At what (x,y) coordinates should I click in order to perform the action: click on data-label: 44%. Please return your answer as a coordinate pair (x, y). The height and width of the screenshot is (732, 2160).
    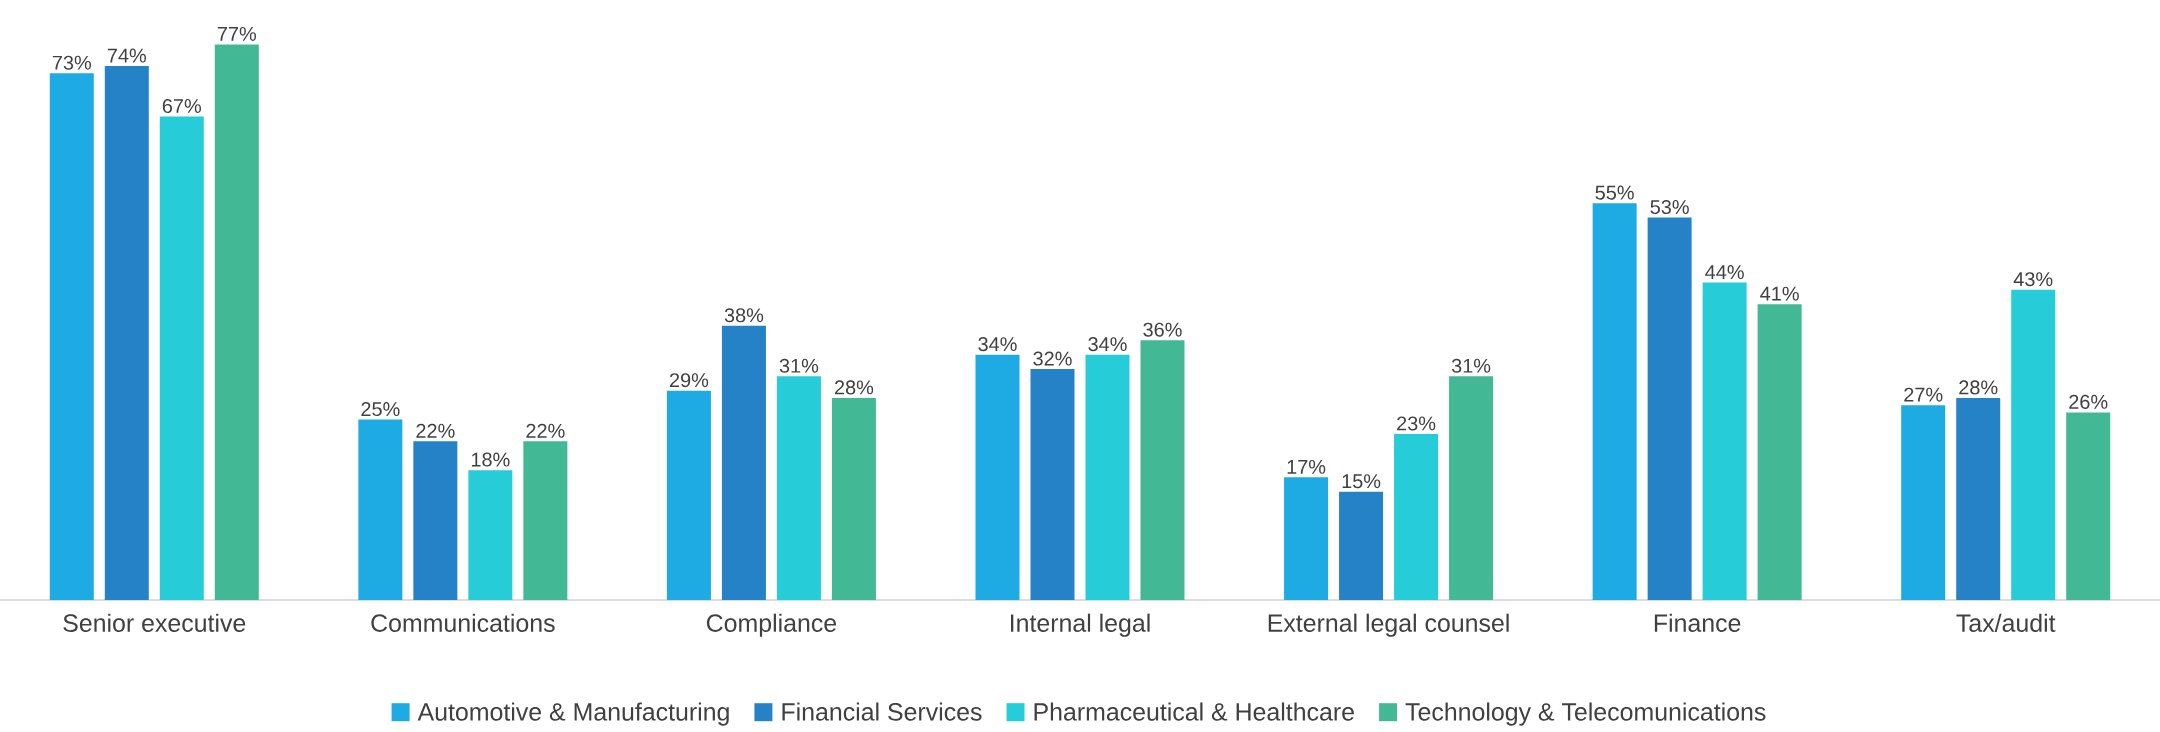
    Looking at the image, I should click on (1724, 272).